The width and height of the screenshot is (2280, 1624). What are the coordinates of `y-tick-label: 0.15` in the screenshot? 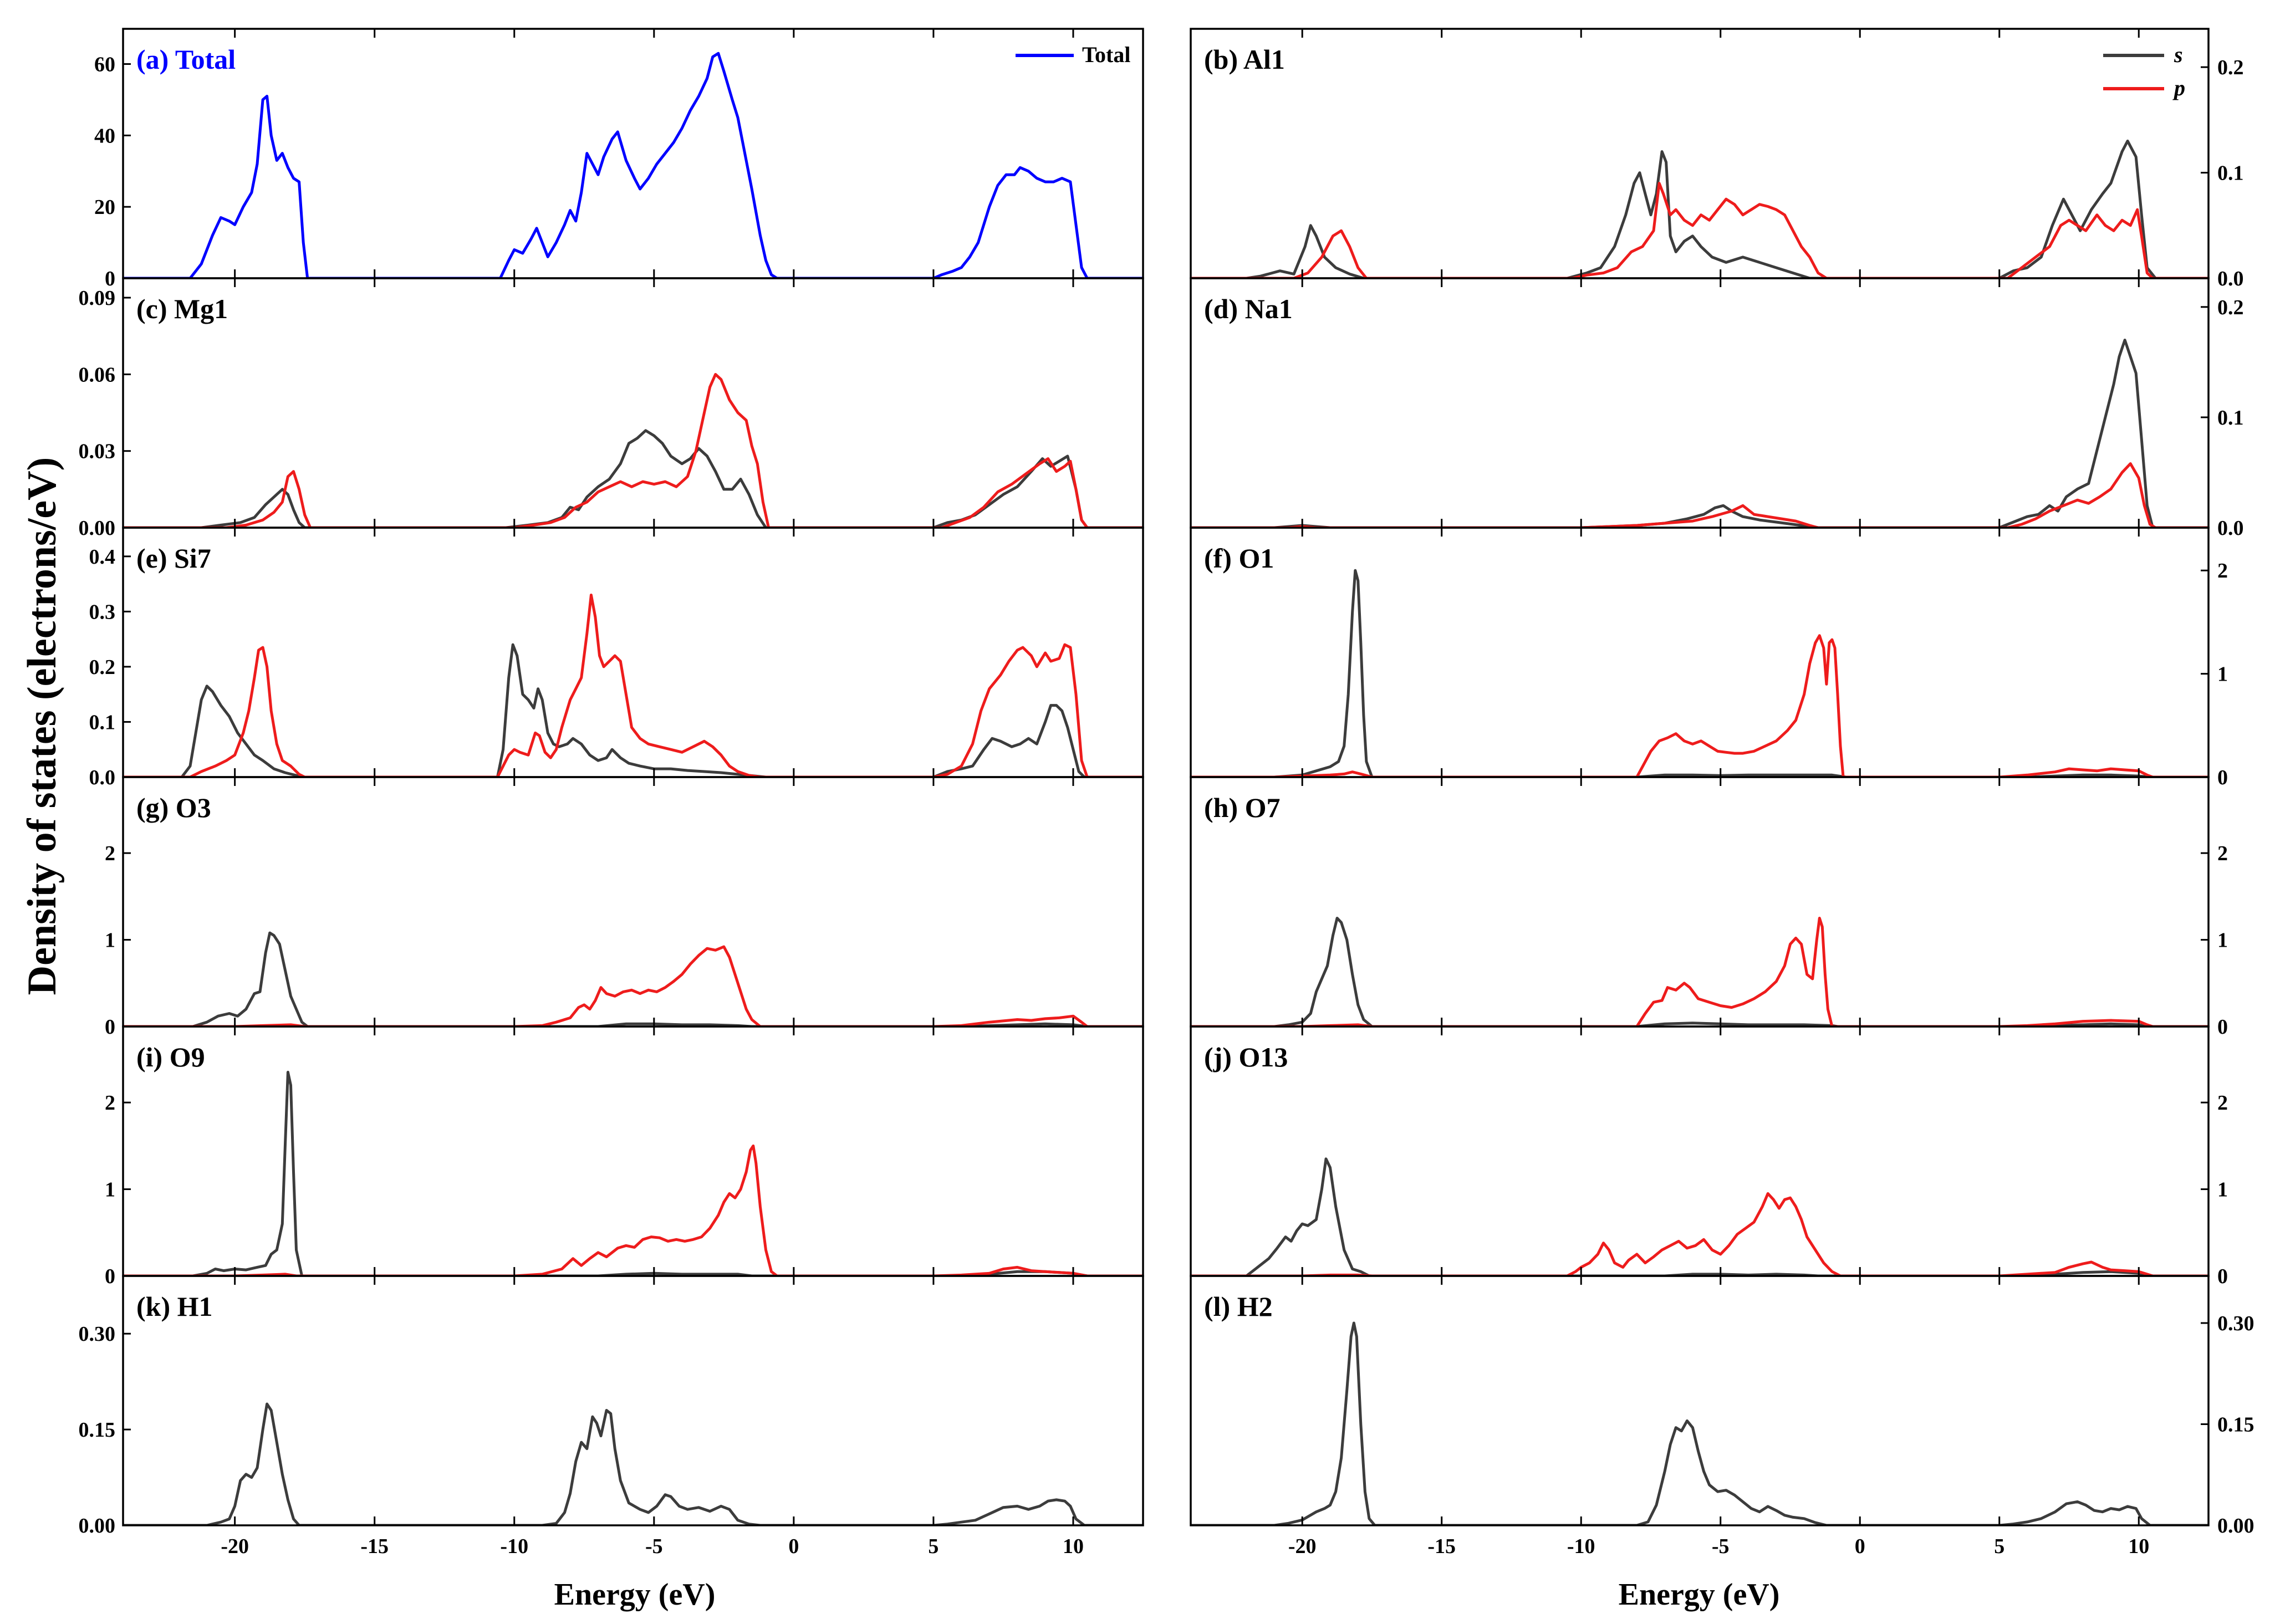 It's located at (2236, 1425).